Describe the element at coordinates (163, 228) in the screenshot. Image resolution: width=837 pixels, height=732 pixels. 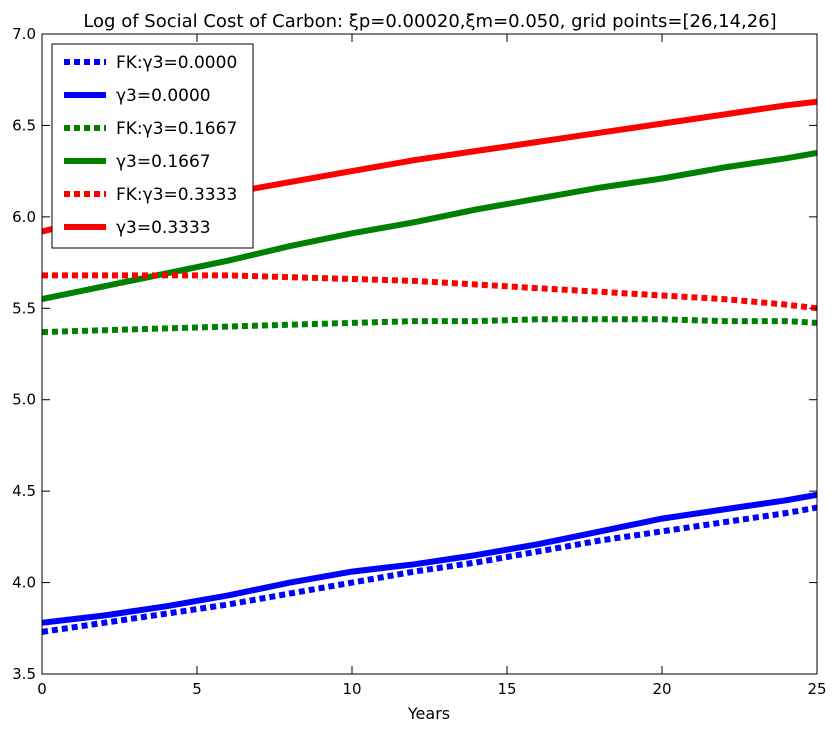
I see `legend-label: γ3=0.3333` at that location.